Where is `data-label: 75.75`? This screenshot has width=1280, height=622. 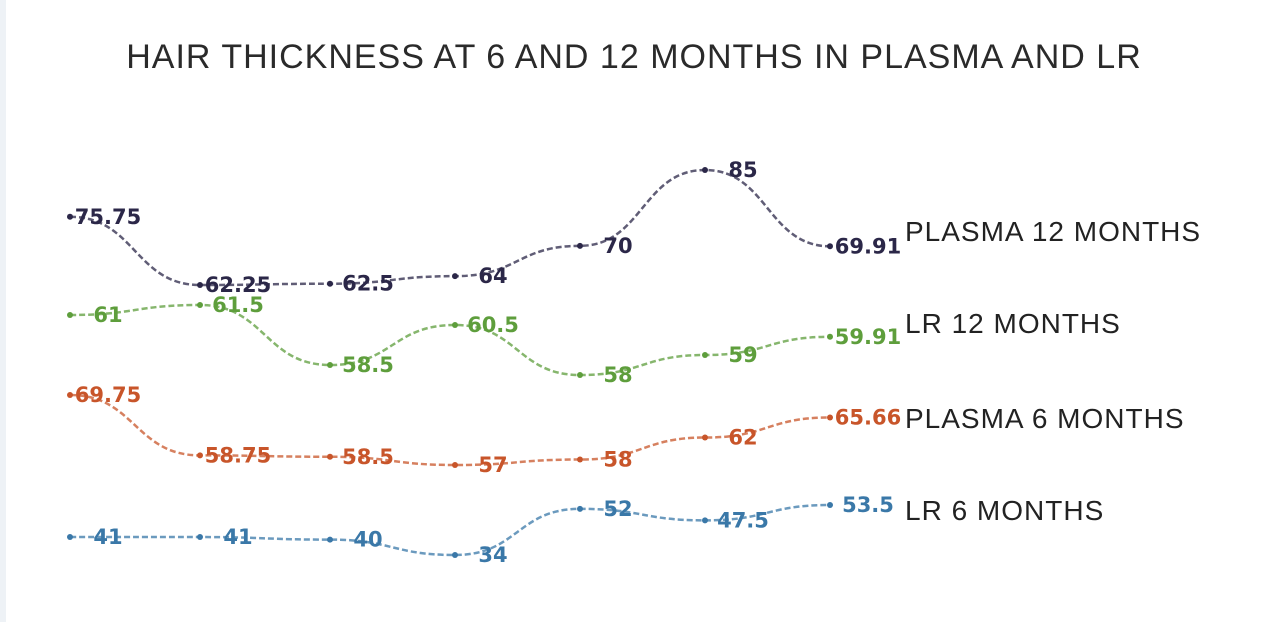
data-label: 75.75 is located at coordinates (108, 217).